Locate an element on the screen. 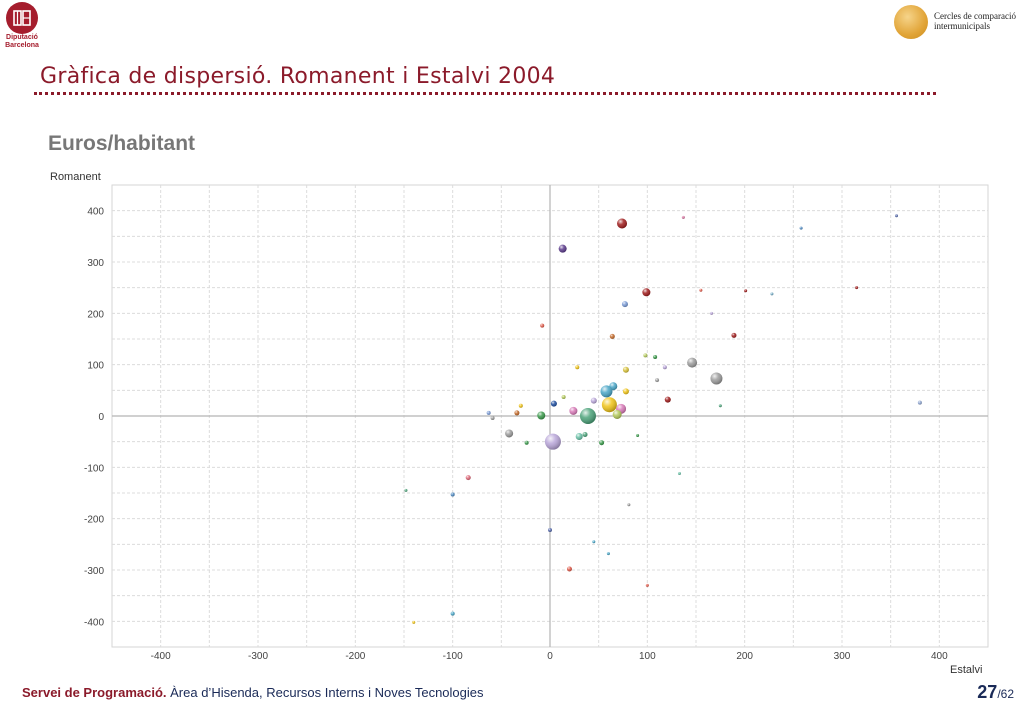 Image resolution: width=1024 pixels, height=709 pixels. cercles-line-1: Cercles de comparació is located at coordinates (975, 16).